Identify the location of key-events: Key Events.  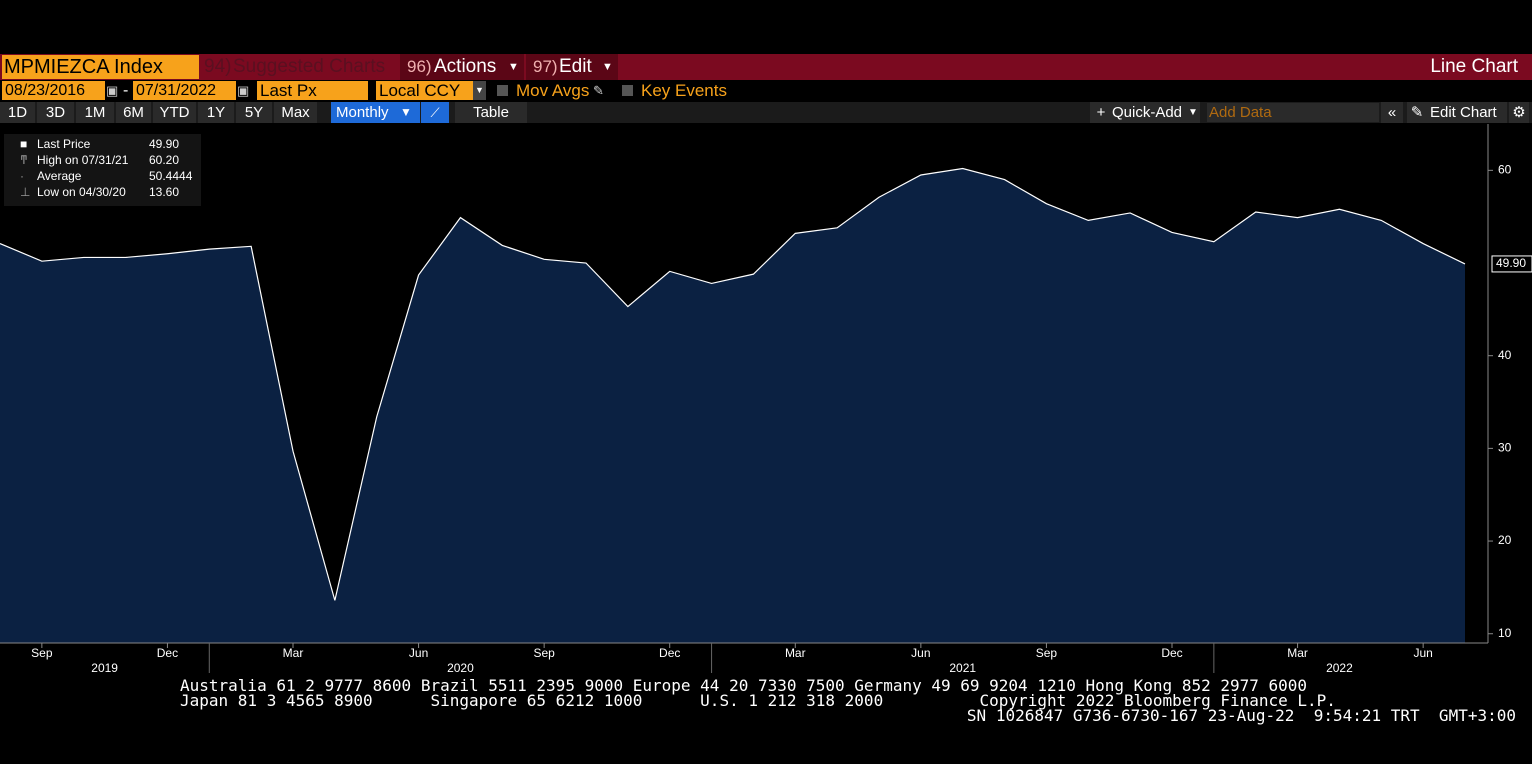
(684, 90).